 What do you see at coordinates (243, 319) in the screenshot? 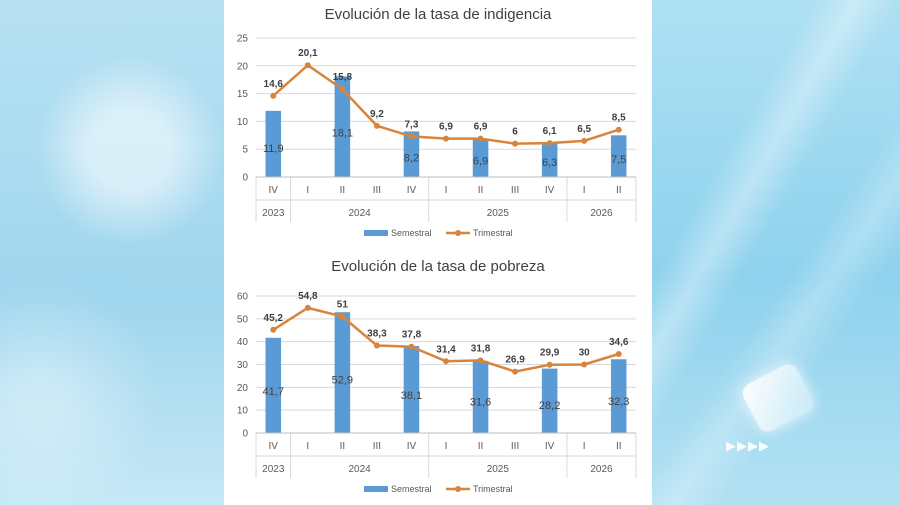
I see `y-tick-label: 50` at bounding box center [243, 319].